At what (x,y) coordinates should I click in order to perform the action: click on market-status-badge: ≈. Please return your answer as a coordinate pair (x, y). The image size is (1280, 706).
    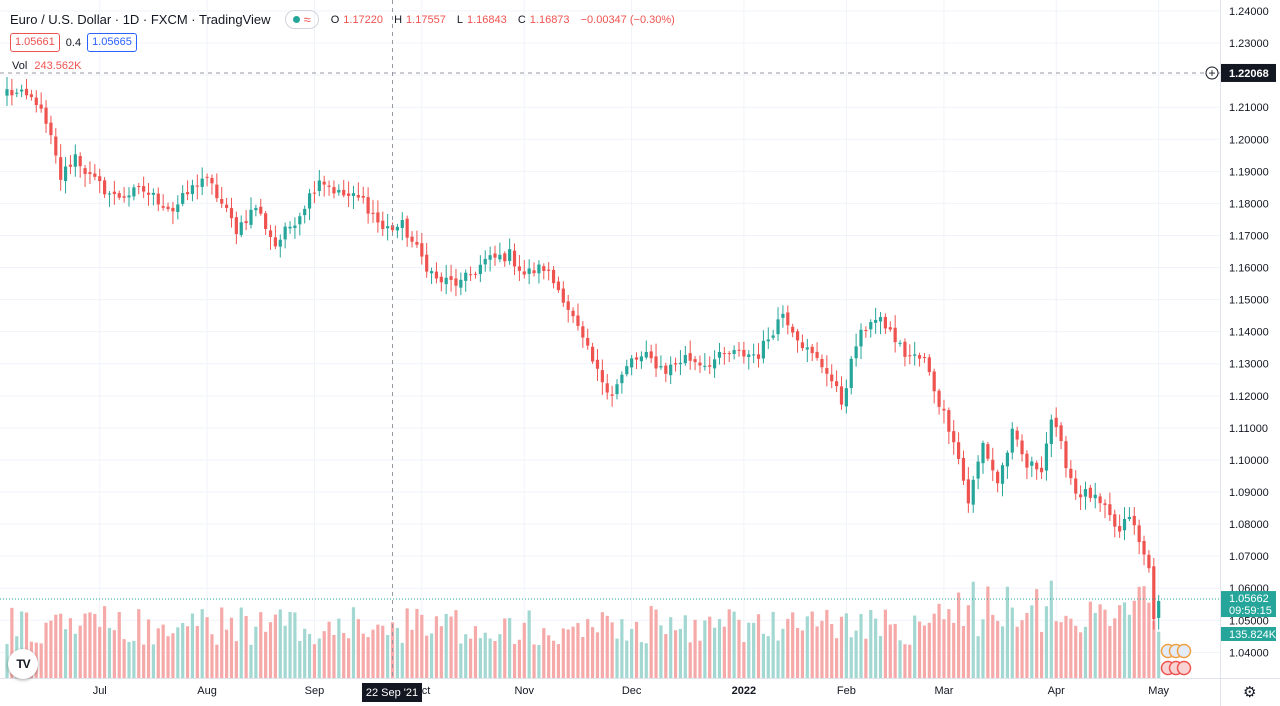
    Looking at the image, I should click on (301, 19).